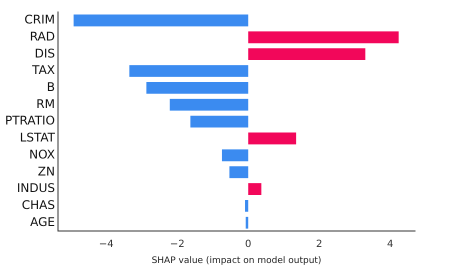  What do you see at coordinates (47, 171) in the screenshot?
I see `y-tick-label: ZN` at bounding box center [47, 171].